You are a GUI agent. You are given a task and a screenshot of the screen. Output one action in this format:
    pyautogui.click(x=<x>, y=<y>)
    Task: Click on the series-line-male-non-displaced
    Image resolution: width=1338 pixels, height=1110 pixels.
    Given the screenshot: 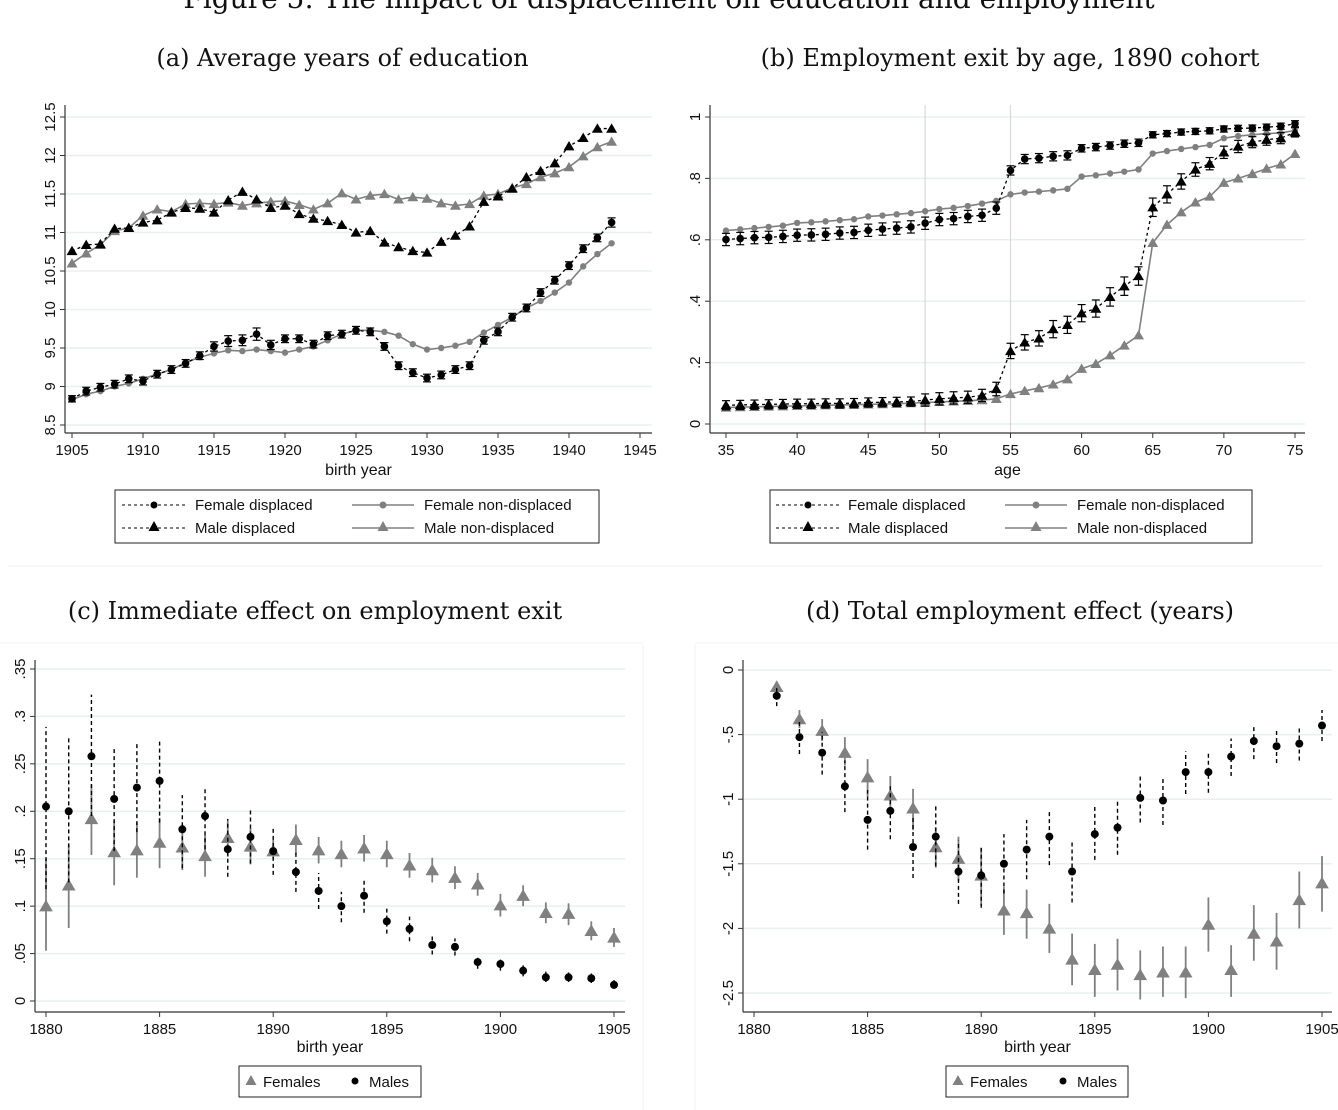 What is the action you would take?
    pyautogui.click(x=341, y=202)
    